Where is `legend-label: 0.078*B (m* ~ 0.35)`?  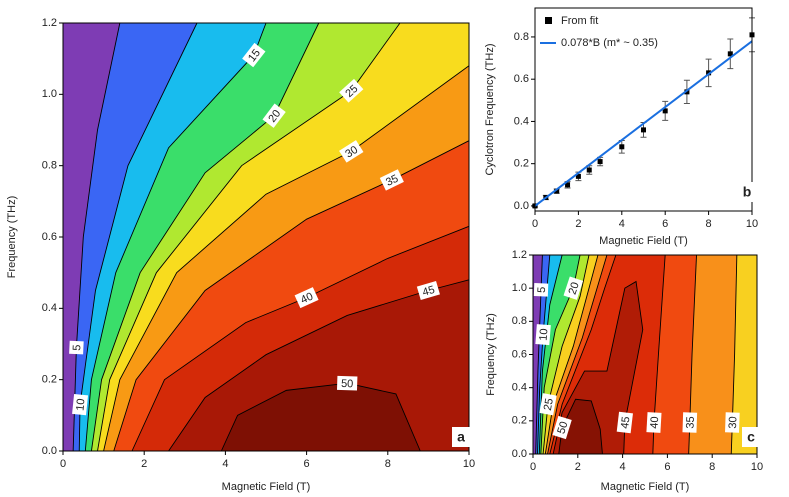
legend-label: 0.078*B (m* ~ 0.35) is located at coordinates (609, 43).